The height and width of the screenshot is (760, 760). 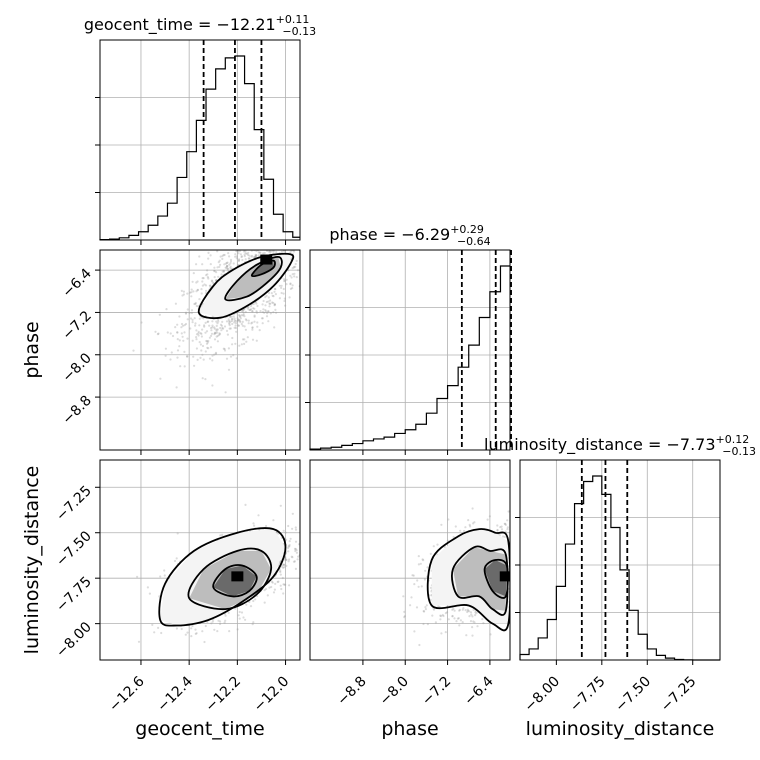 What do you see at coordinates (436, 691) in the screenshot?
I see `x-tick-label: −7.2` at bounding box center [436, 691].